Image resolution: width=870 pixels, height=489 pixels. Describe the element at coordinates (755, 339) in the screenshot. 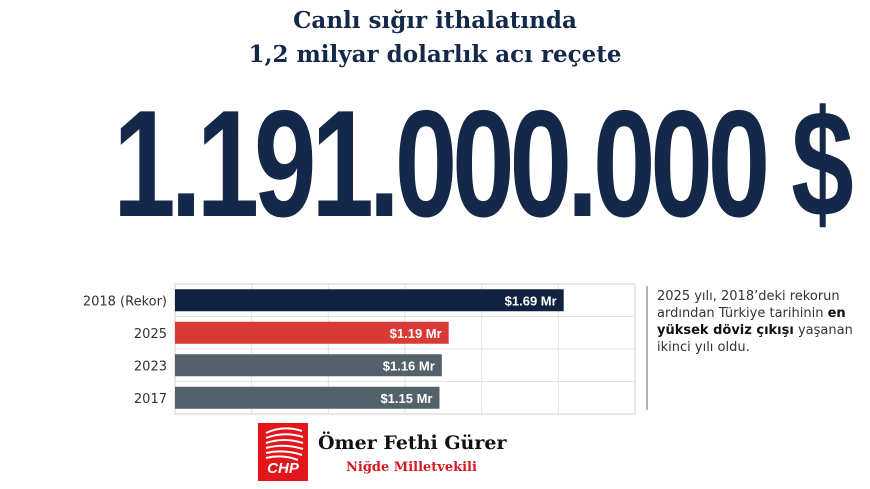

I see `note-text-2: yaşanan ikinci yılı oldu.` at that location.